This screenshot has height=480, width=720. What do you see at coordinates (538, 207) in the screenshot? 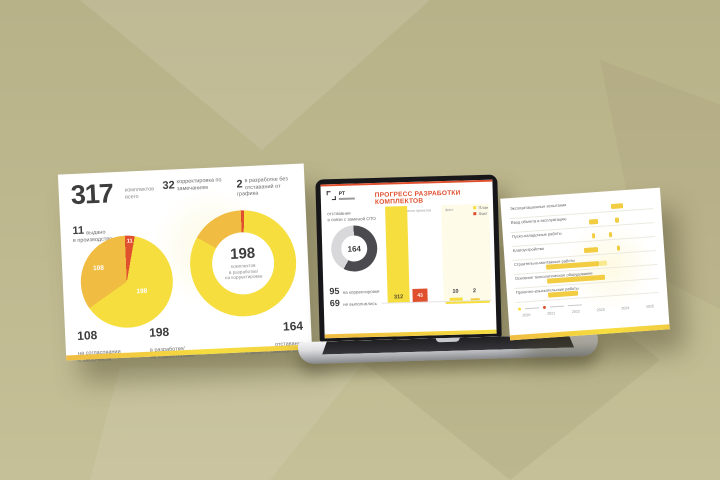
I see `gantt-row-label: Эксплуатационные испытания` at bounding box center [538, 207].